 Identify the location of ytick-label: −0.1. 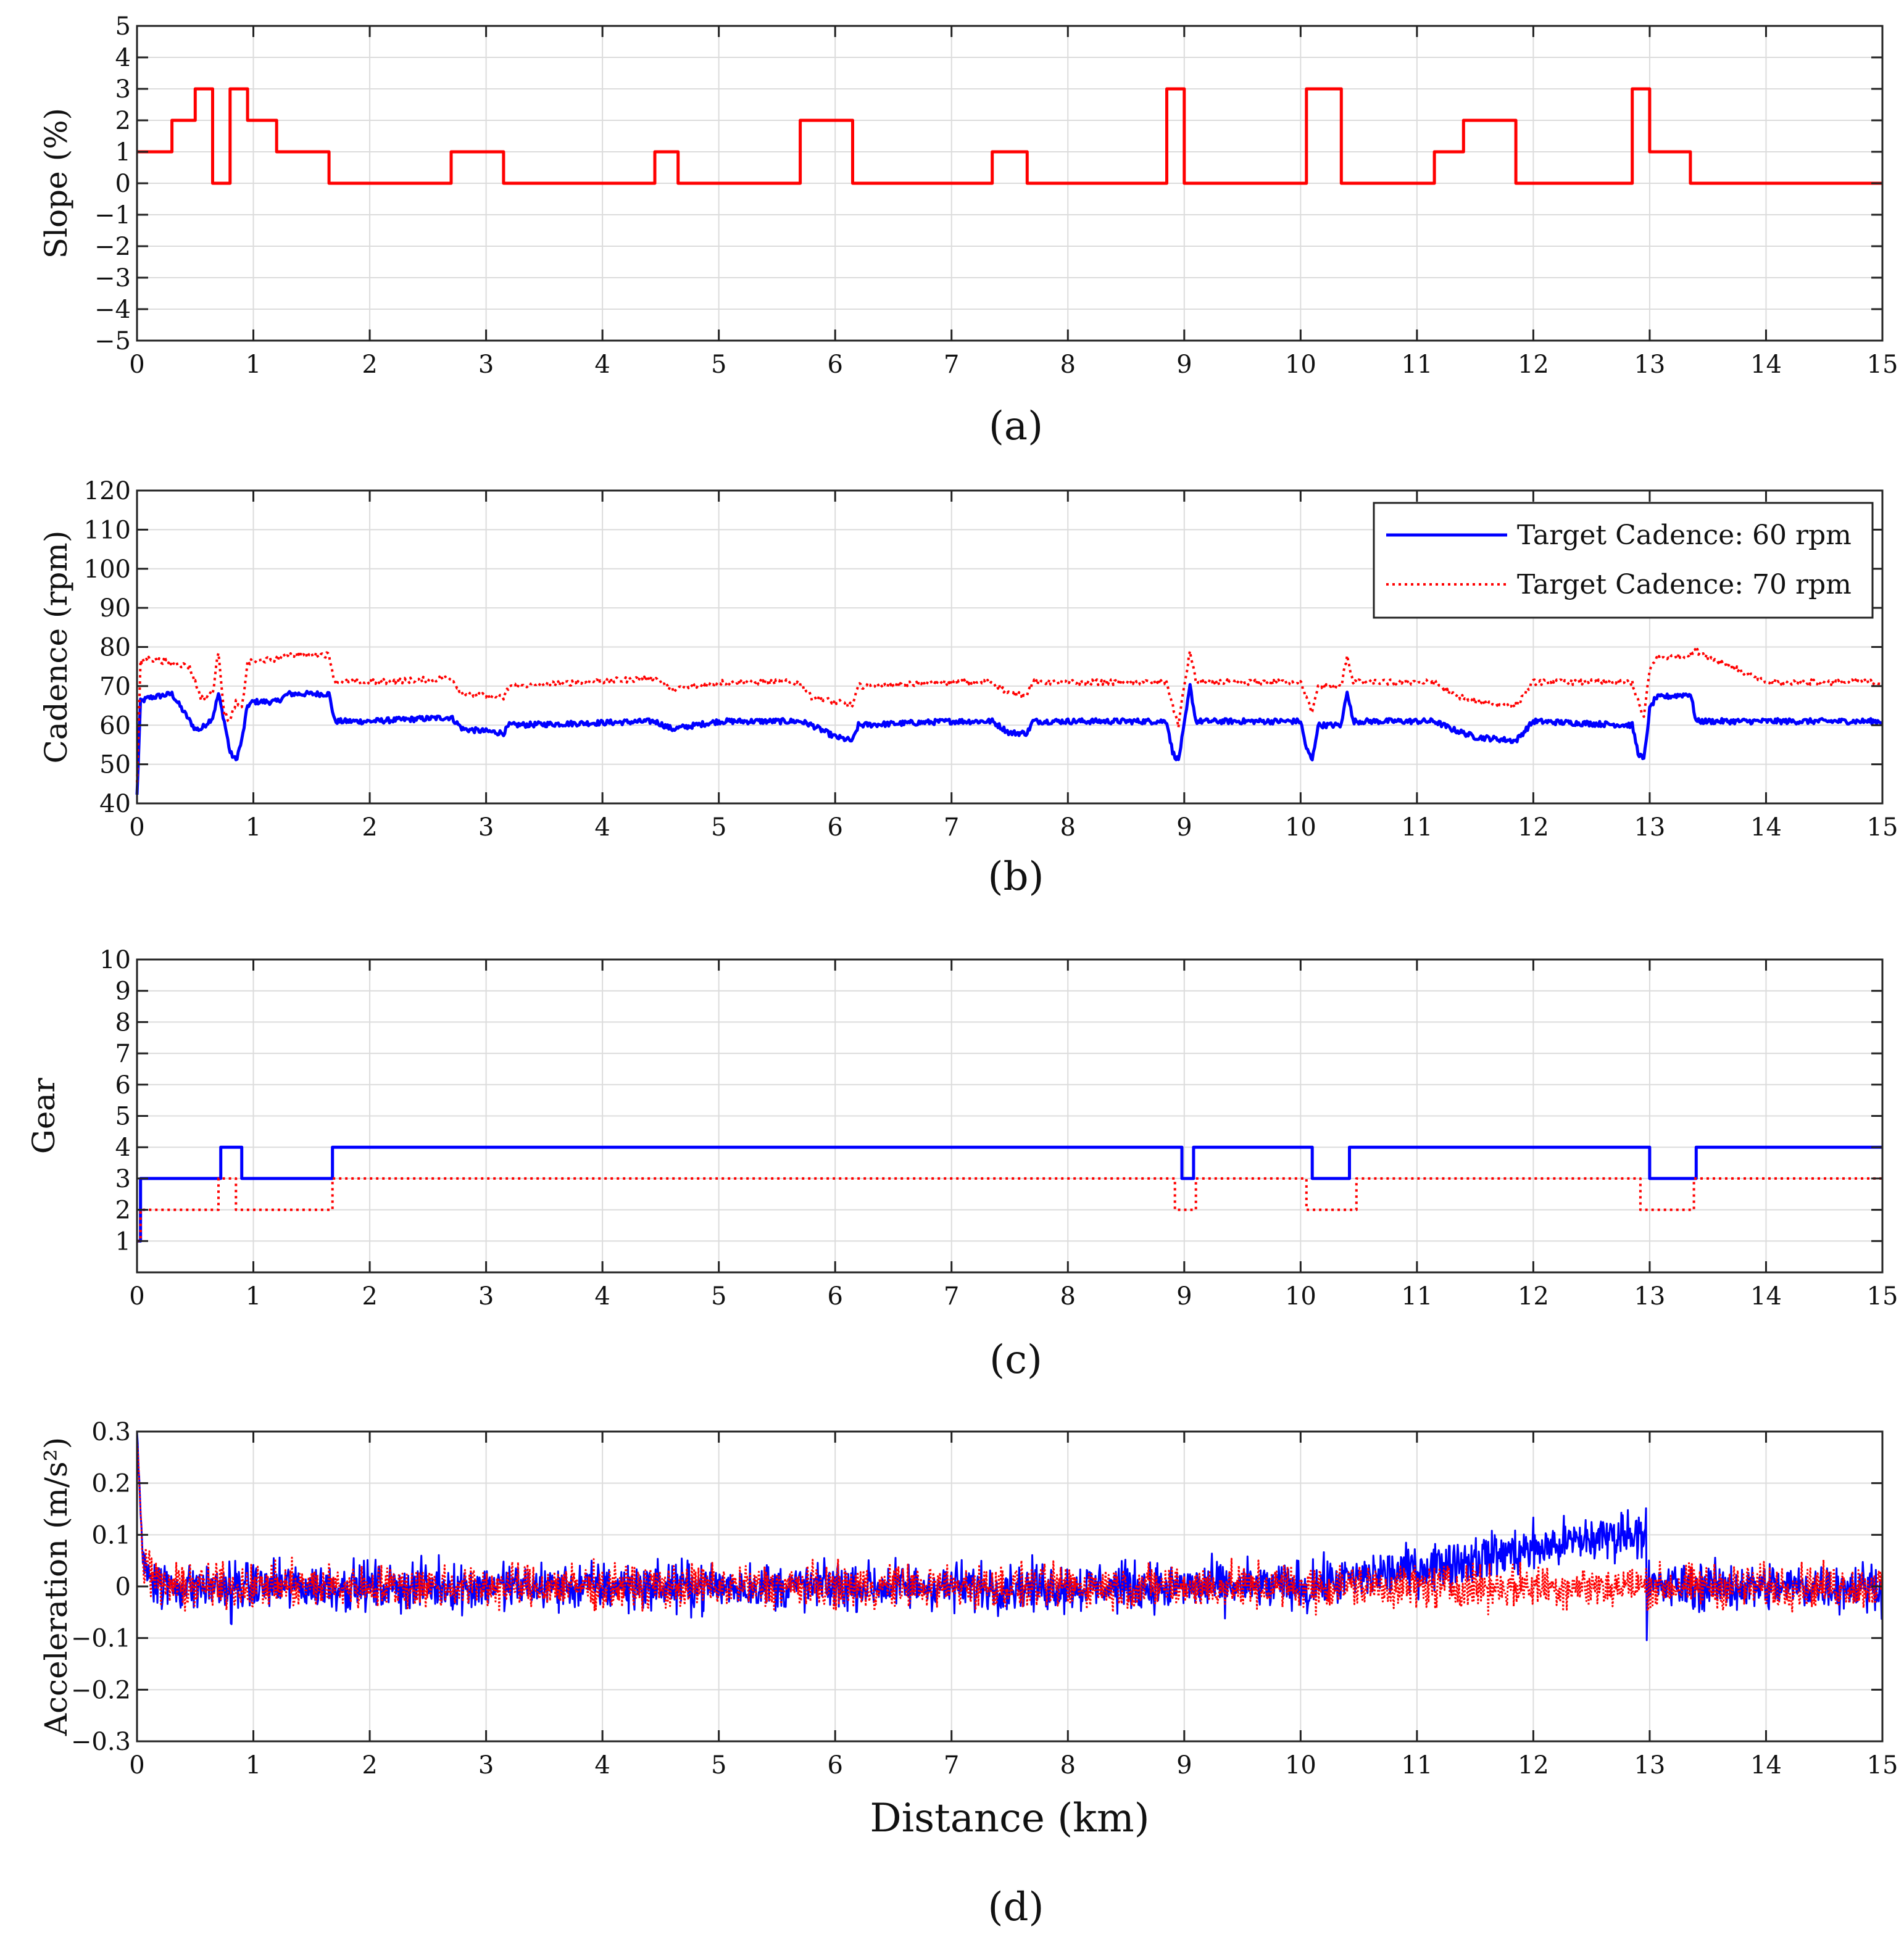
(101, 1639).